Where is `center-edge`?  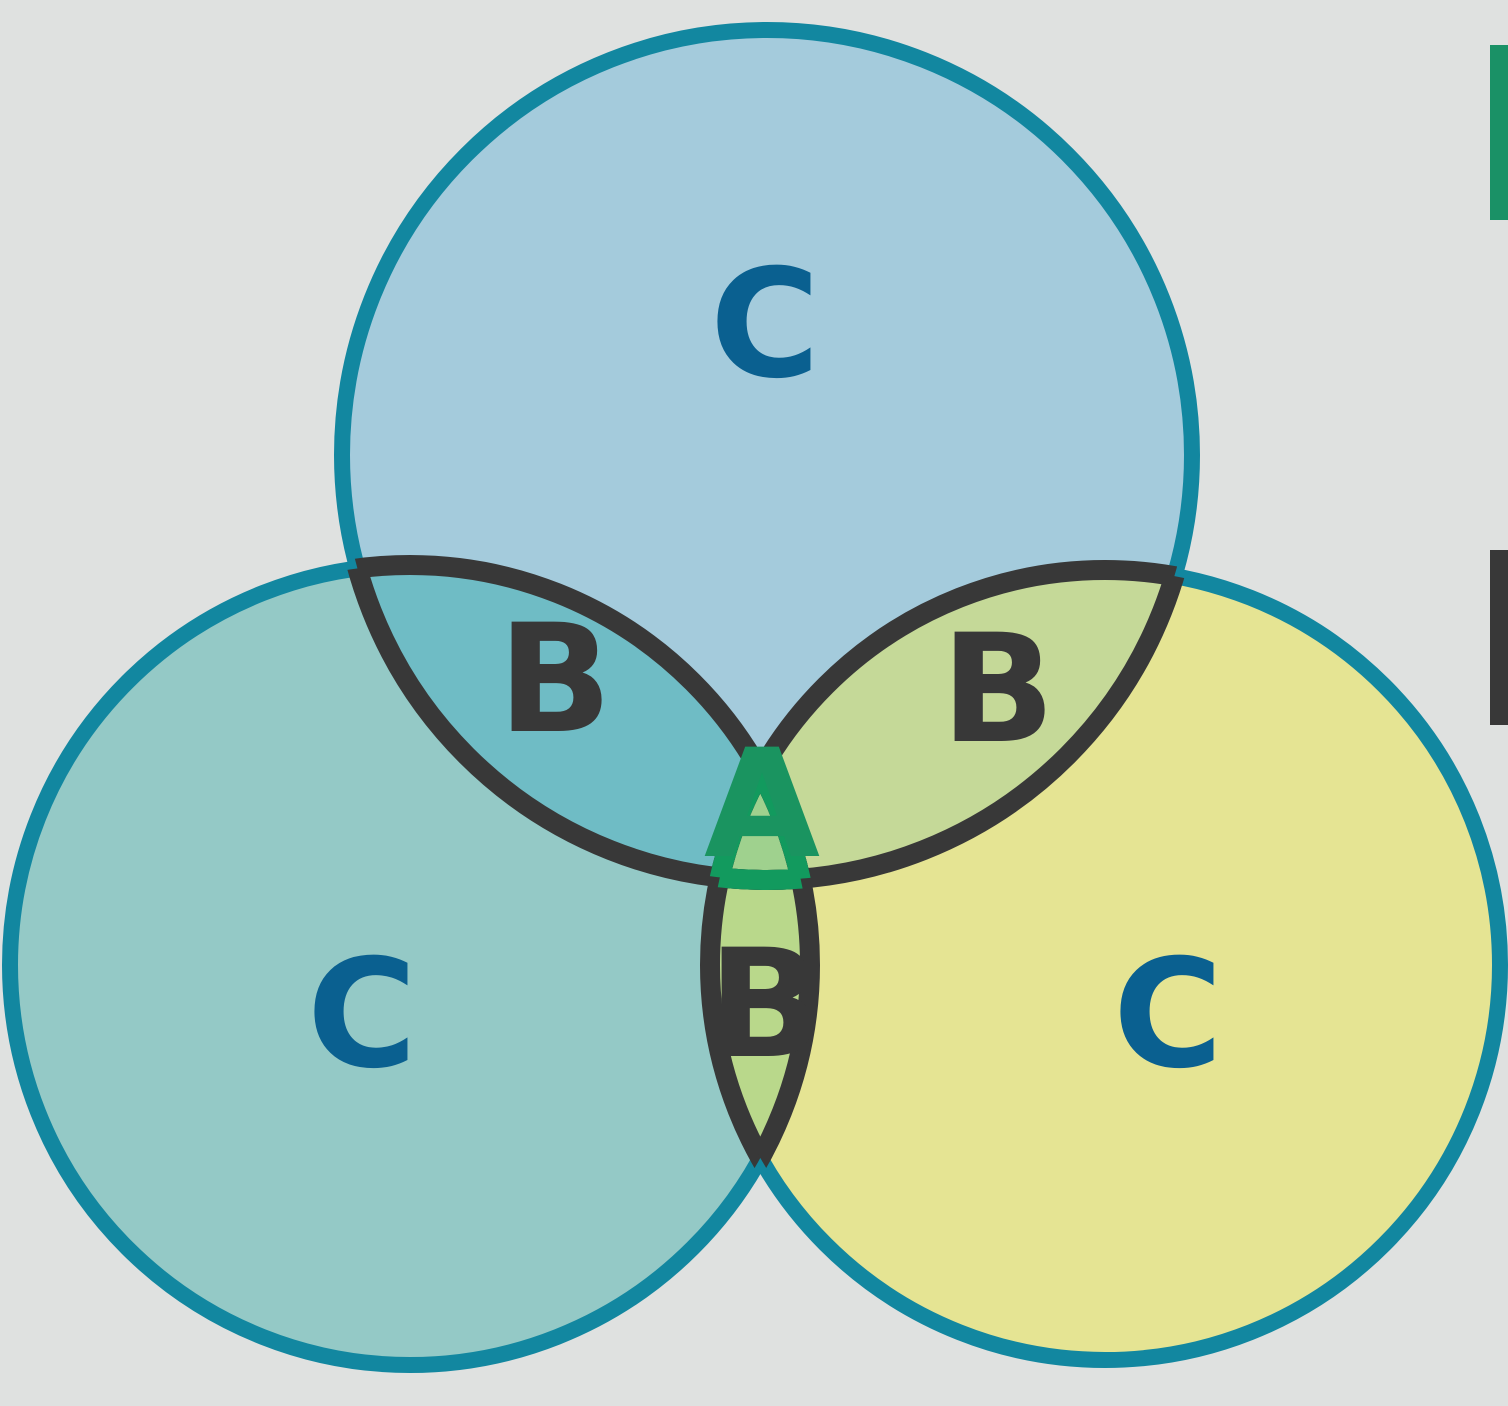
center-edge is located at coordinates (760, 730).